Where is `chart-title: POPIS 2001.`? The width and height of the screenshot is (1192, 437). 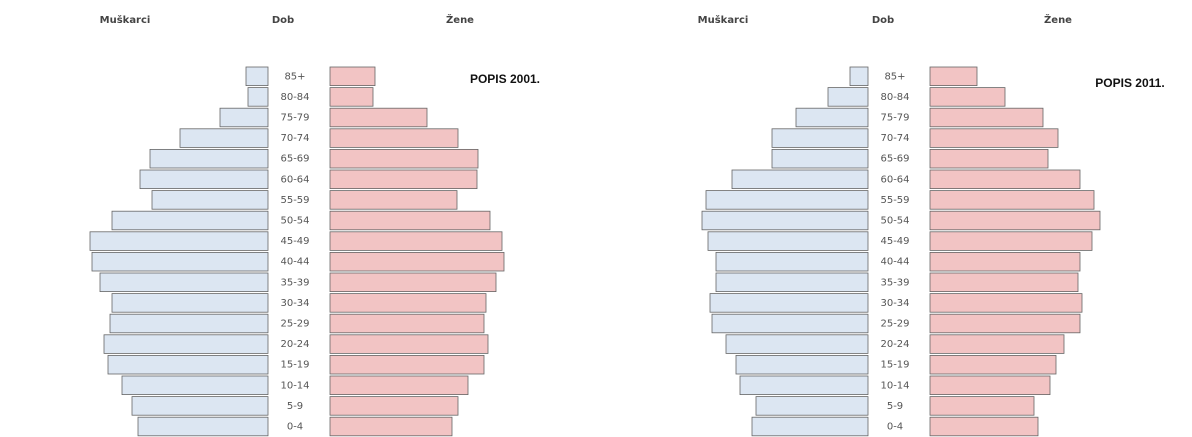
chart-title: POPIS 2001. is located at coordinates (505, 79).